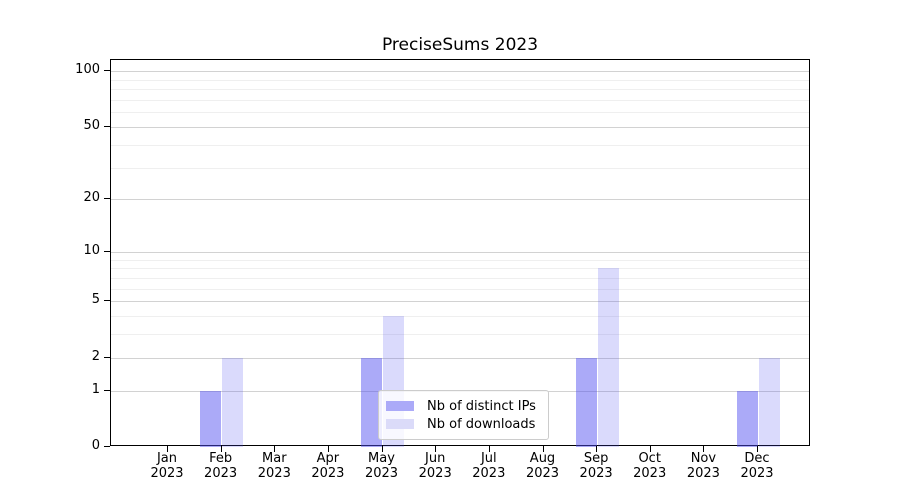  What do you see at coordinates (542, 466) in the screenshot?
I see `x-tick-label: Aug 2023` at bounding box center [542, 466].